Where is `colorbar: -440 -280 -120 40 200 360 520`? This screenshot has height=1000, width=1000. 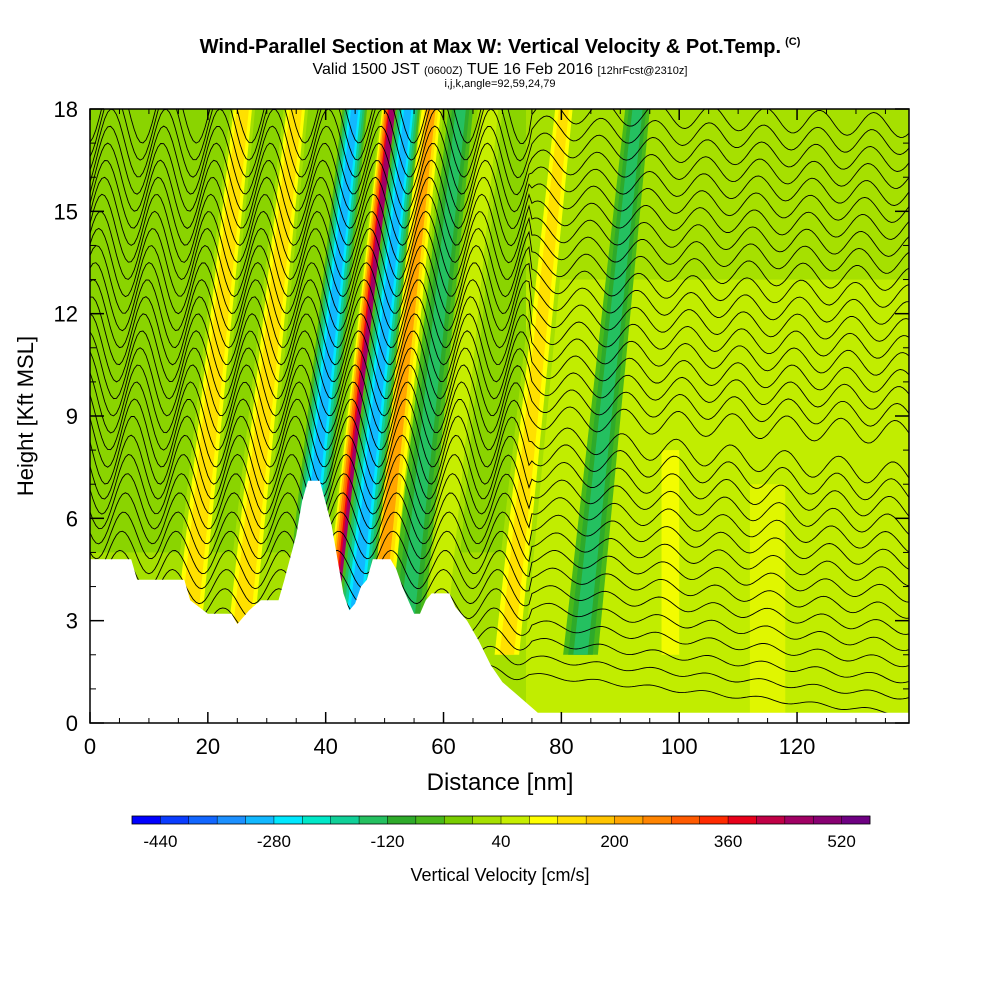
colorbar: -440 -280 -120 40 200 360 520 is located at coordinates (501, 833).